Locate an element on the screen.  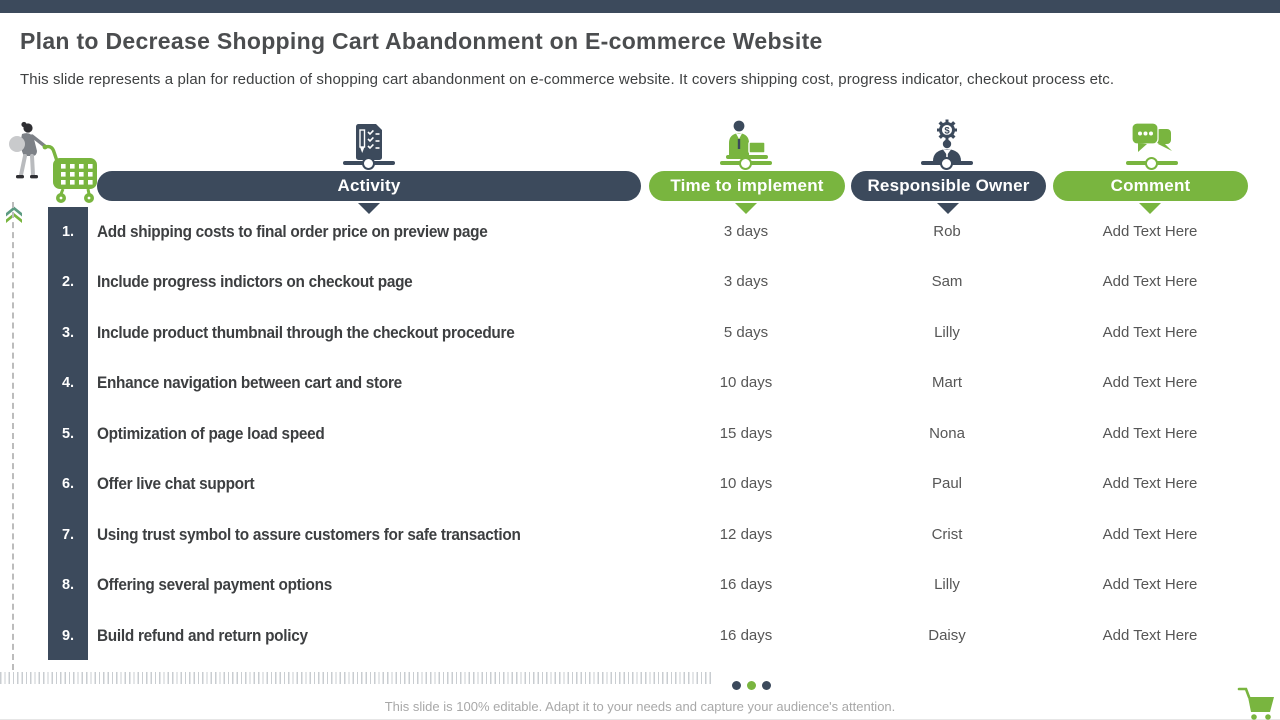
row-number-column is located at coordinates (68, 433).